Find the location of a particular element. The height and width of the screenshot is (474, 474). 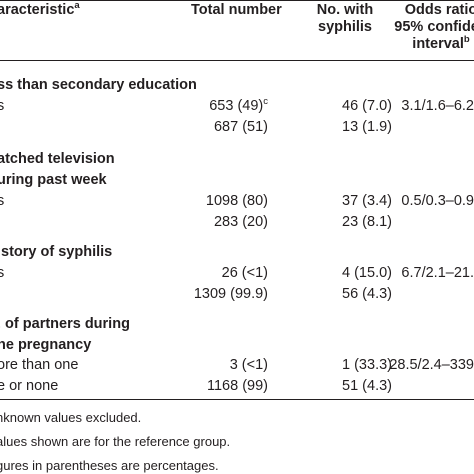

header-characteristic-text: aracteristic is located at coordinates (37, 10).